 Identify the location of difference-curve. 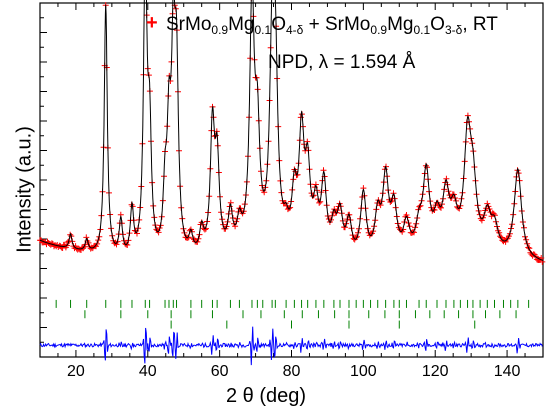
(291, 346).